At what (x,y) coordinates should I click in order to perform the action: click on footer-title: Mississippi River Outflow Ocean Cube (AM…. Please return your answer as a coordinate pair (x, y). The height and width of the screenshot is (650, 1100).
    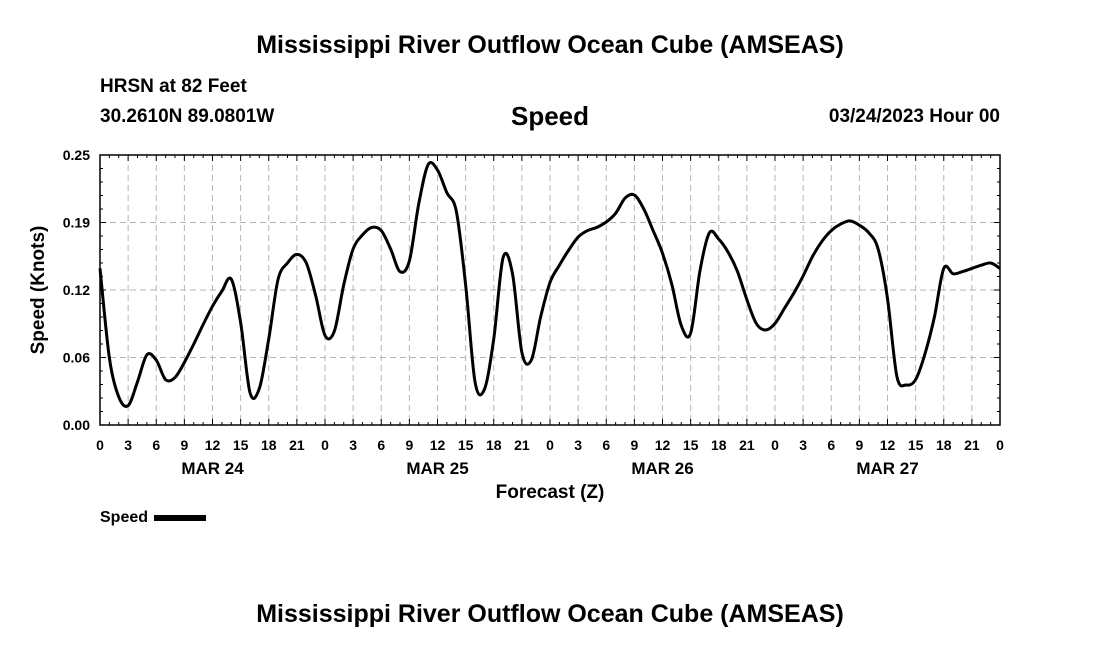
    Looking at the image, I should click on (550, 614).